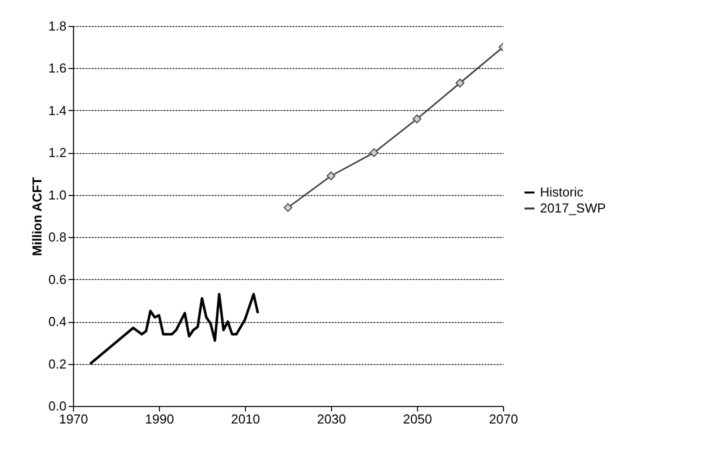  What do you see at coordinates (331, 419) in the screenshot?
I see `x-tick-label: 2030` at bounding box center [331, 419].